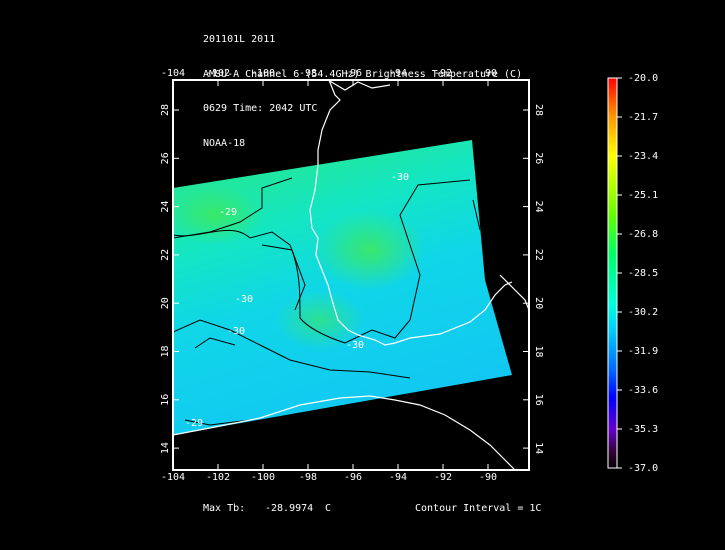 The height and width of the screenshot is (550, 725). I want to click on colorbar-label: -28.5, so click(643, 273).